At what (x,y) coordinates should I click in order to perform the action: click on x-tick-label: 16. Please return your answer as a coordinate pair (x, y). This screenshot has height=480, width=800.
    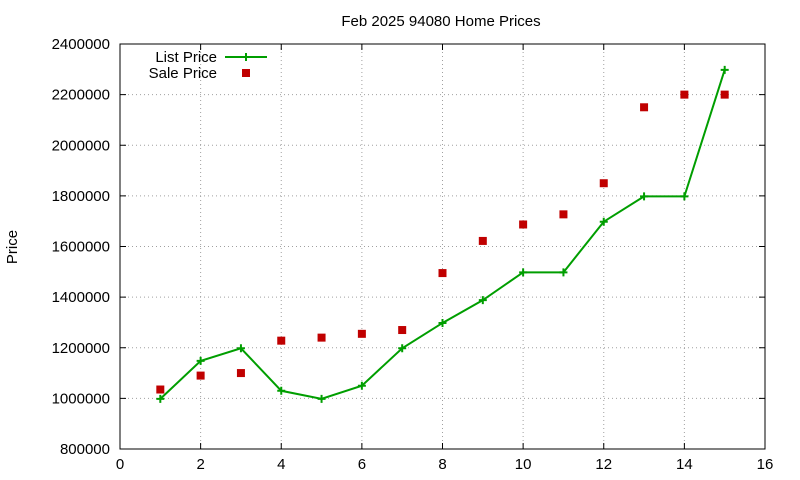
    Looking at the image, I should click on (765, 464).